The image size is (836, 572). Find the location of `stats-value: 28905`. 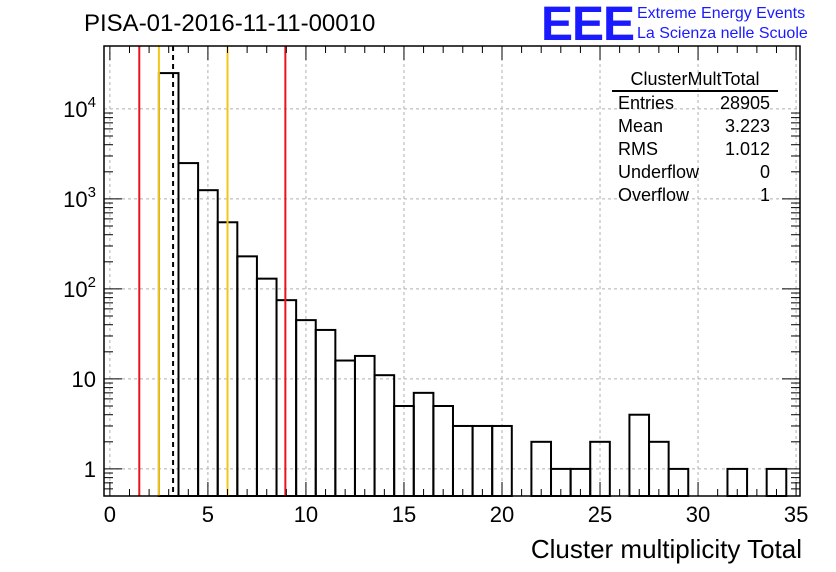

stats-value: 28905 is located at coordinates (744, 103).